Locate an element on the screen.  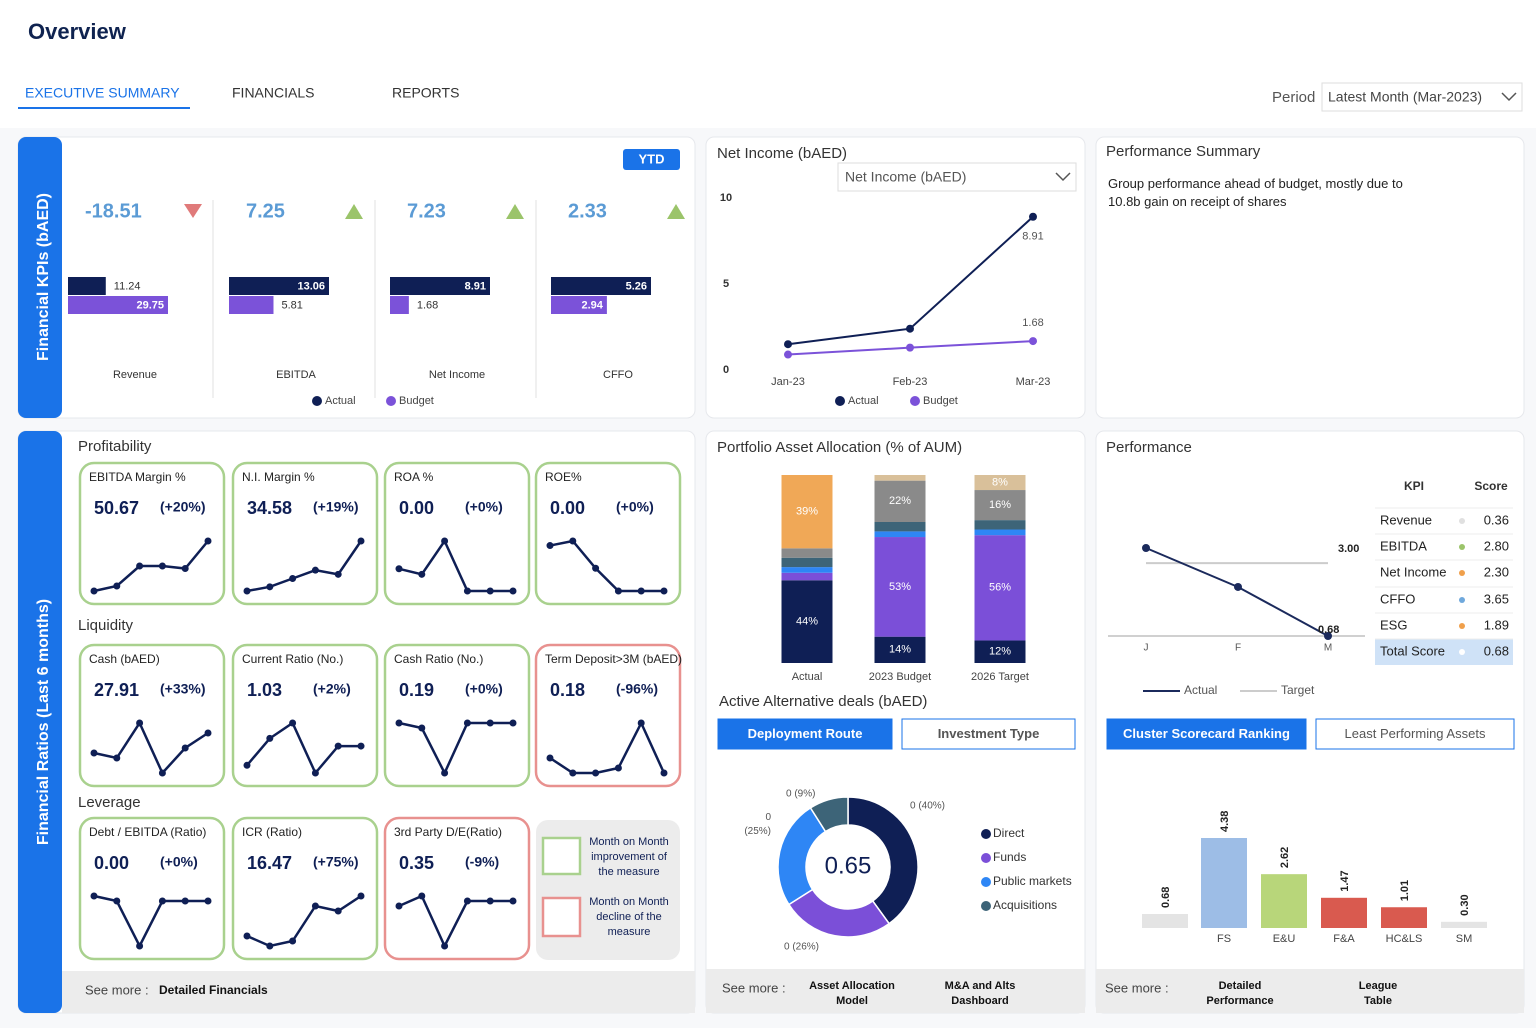
segment-label: 22% is located at coordinates (900, 501).